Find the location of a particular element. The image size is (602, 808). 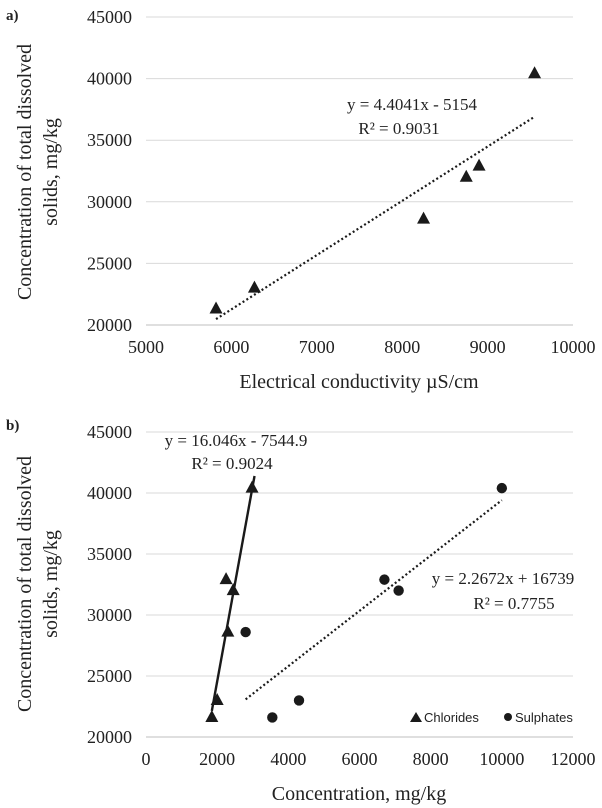

legend-chlorides-label: Chlorides is located at coordinates (451, 717).